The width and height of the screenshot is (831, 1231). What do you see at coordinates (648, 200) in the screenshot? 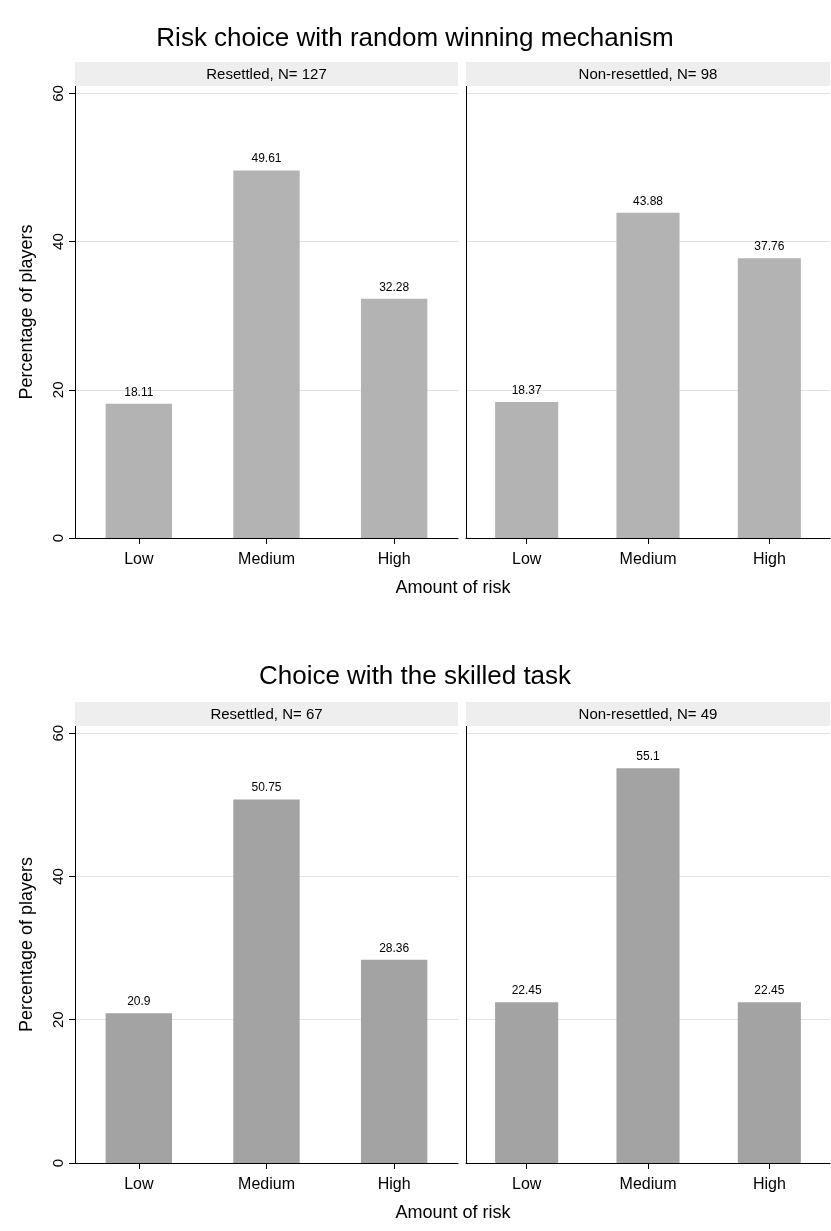
I see `data-label: 43.88` at bounding box center [648, 200].